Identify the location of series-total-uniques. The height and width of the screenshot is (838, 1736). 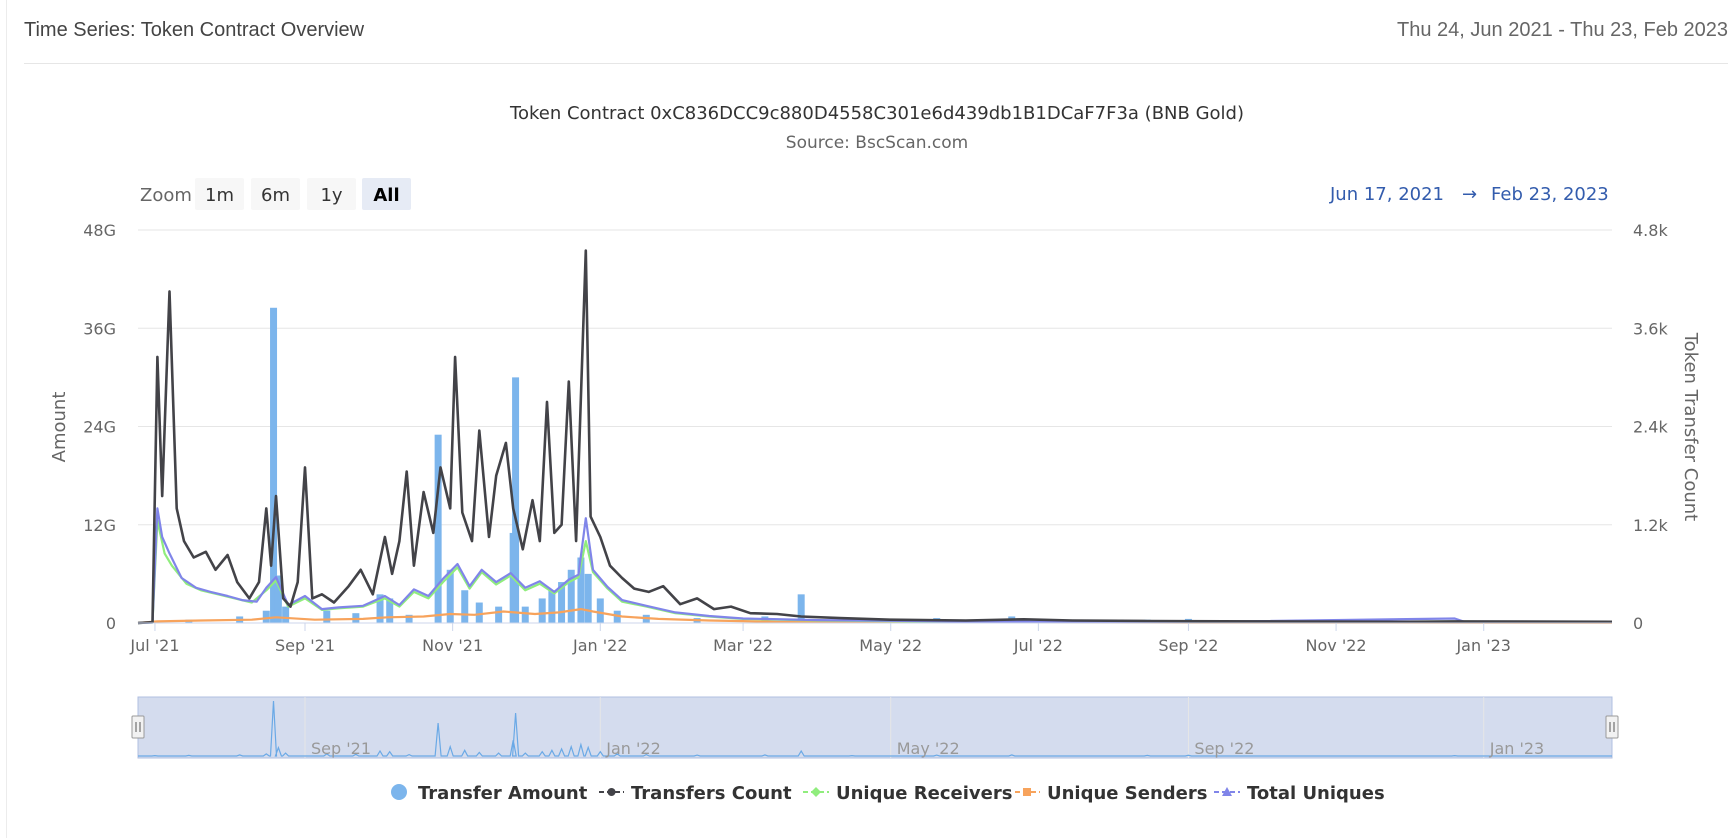
(875, 566).